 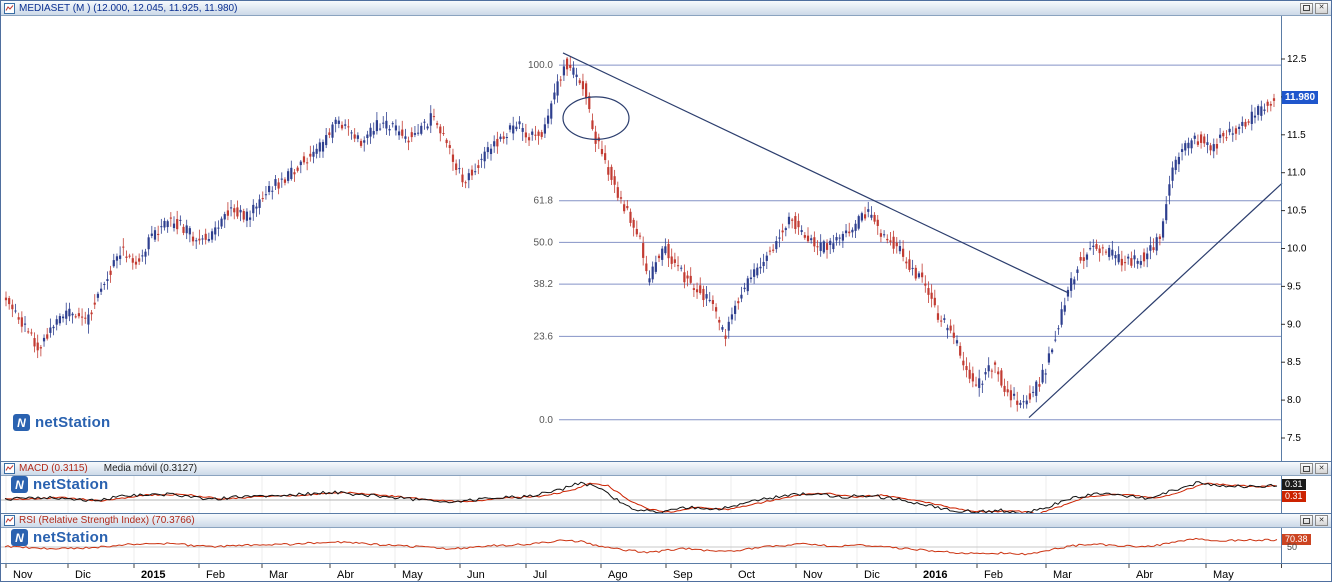 What do you see at coordinates (546, 420) in the screenshot?
I see `svg-text: 0.0` at bounding box center [546, 420].